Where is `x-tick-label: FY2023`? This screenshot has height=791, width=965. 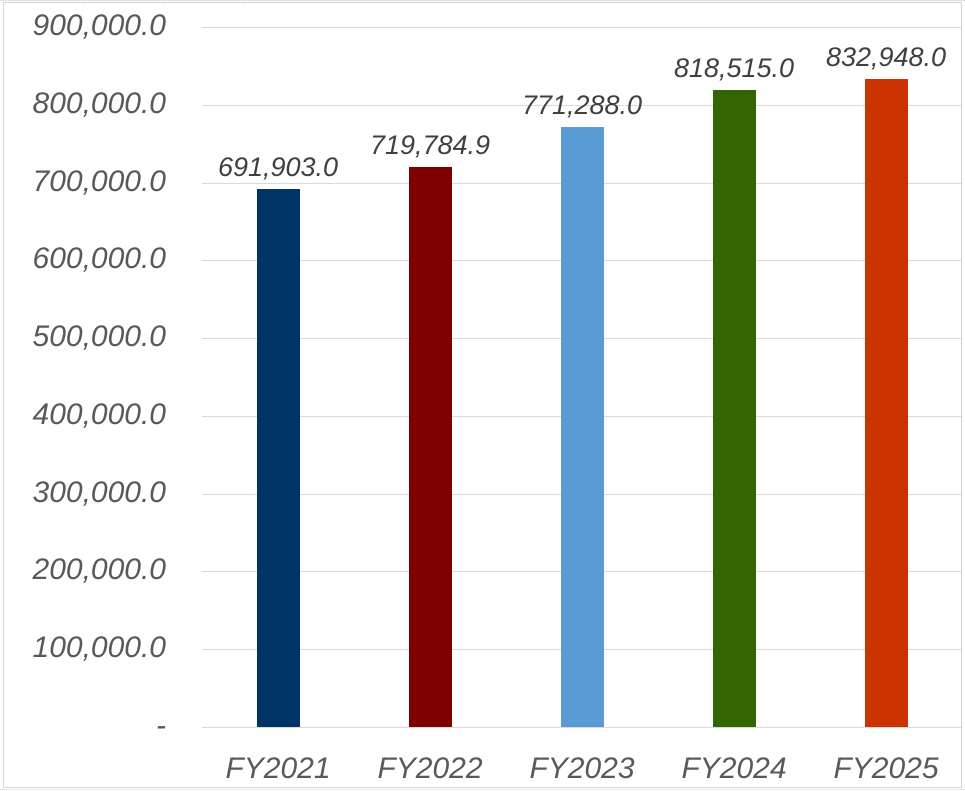
x-tick-label: FY2023 is located at coordinates (582, 768).